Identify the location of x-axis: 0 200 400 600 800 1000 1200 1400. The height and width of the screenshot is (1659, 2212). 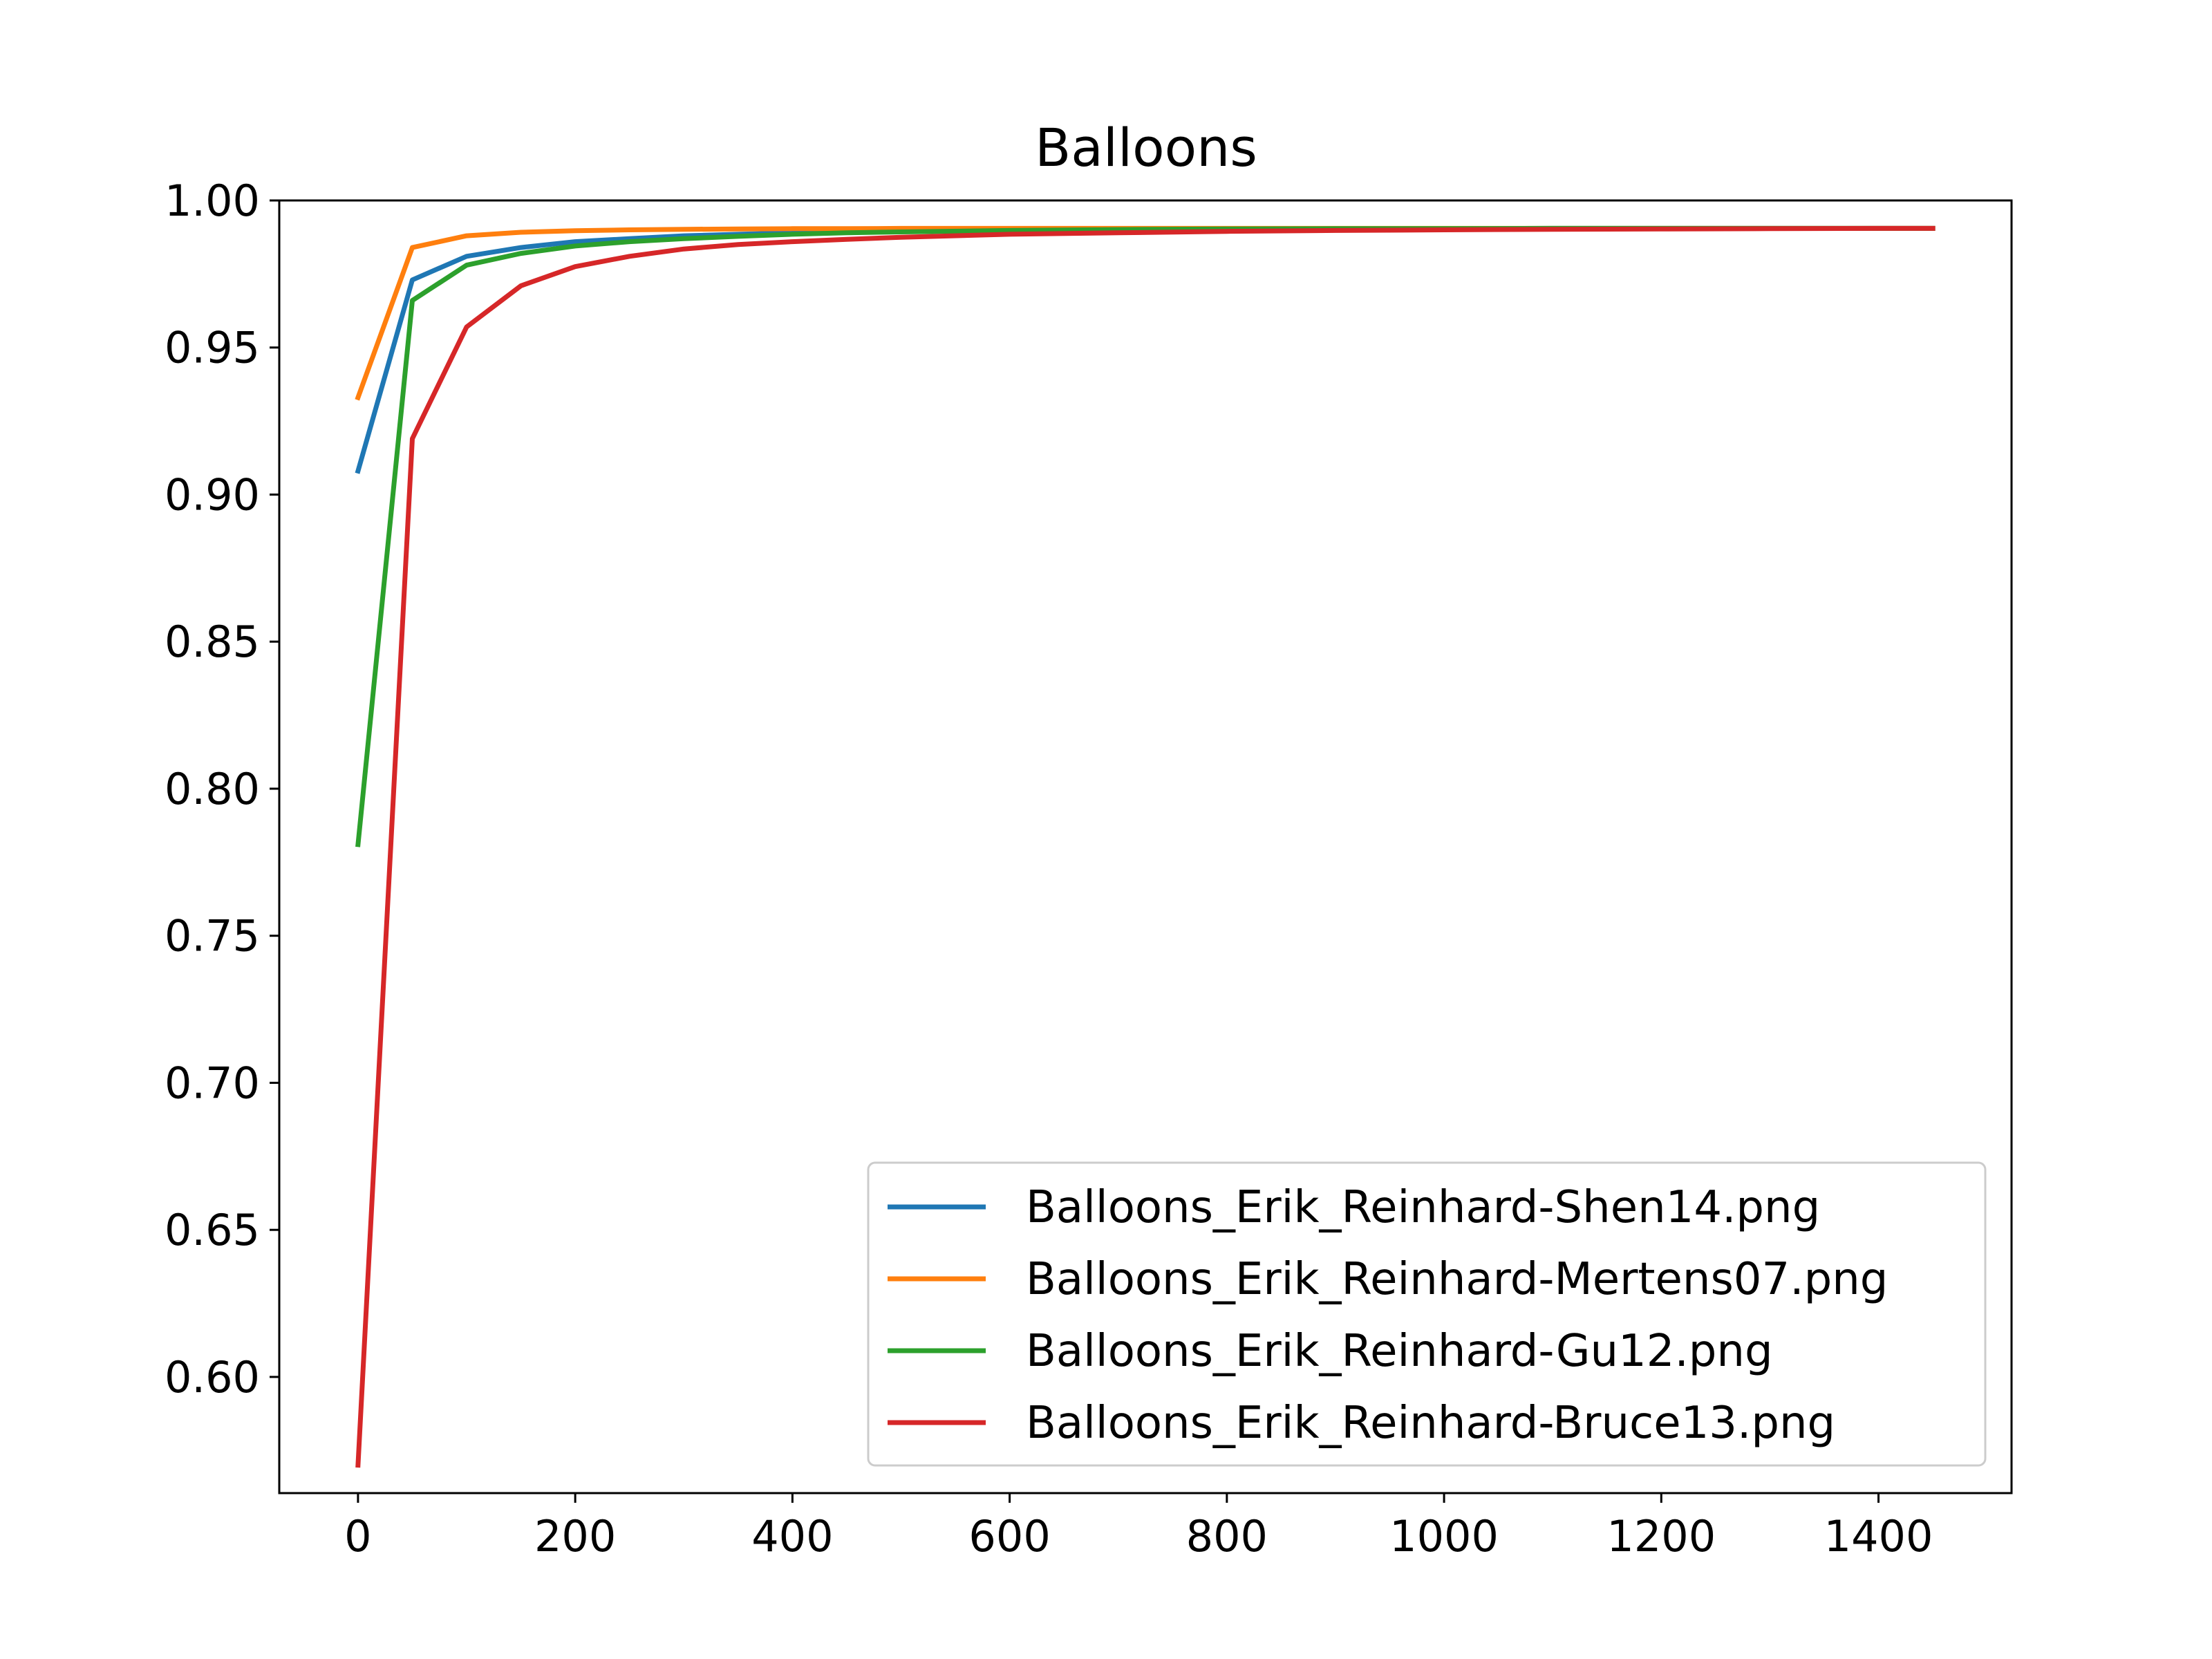
(1138, 1527).